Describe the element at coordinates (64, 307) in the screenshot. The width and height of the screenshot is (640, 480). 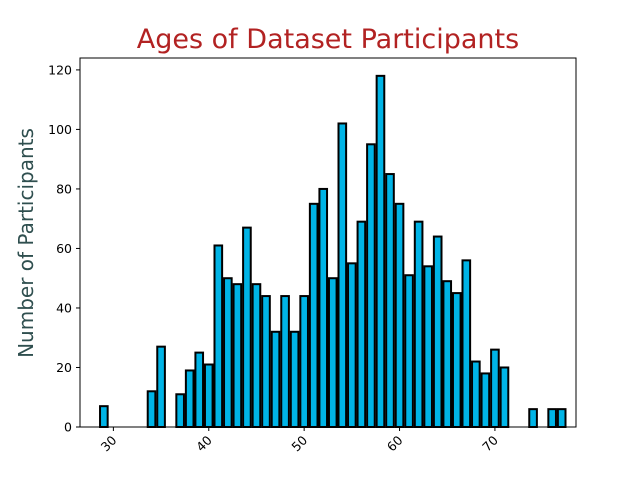
I see `y-tick-label: 40` at that location.